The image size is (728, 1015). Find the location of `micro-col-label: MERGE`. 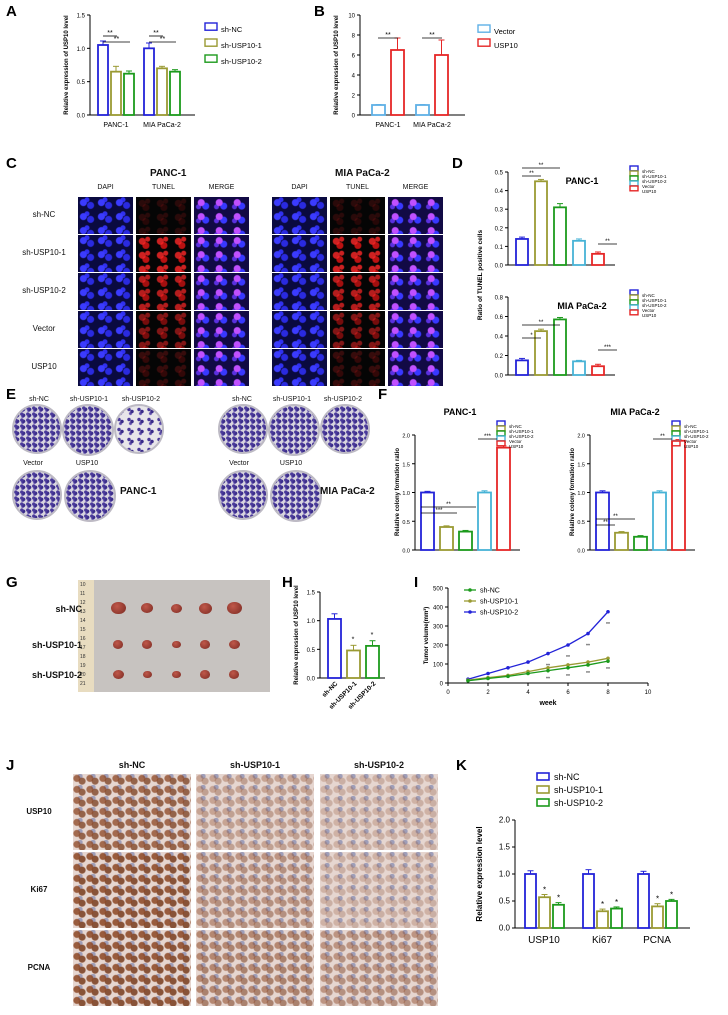

micro-col-label: MERGE is located at coordinates (221, 187).